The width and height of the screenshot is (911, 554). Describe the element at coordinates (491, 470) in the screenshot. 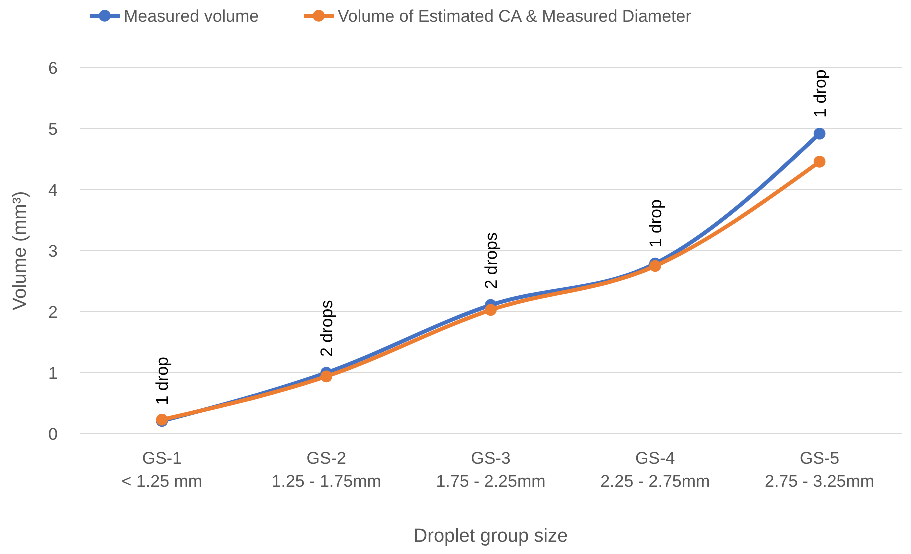

I see `x-tick-label: GS-3 1.75 - 2.25mm` at that location.